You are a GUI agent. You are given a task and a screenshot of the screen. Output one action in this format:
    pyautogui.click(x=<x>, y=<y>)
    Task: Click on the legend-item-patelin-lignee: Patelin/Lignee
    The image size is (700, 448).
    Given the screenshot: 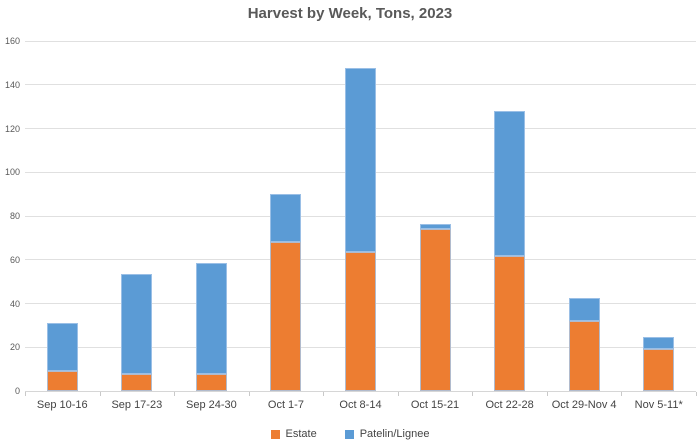 What is the action you would take?
    pyautogui.click(x=387, y=434)
    